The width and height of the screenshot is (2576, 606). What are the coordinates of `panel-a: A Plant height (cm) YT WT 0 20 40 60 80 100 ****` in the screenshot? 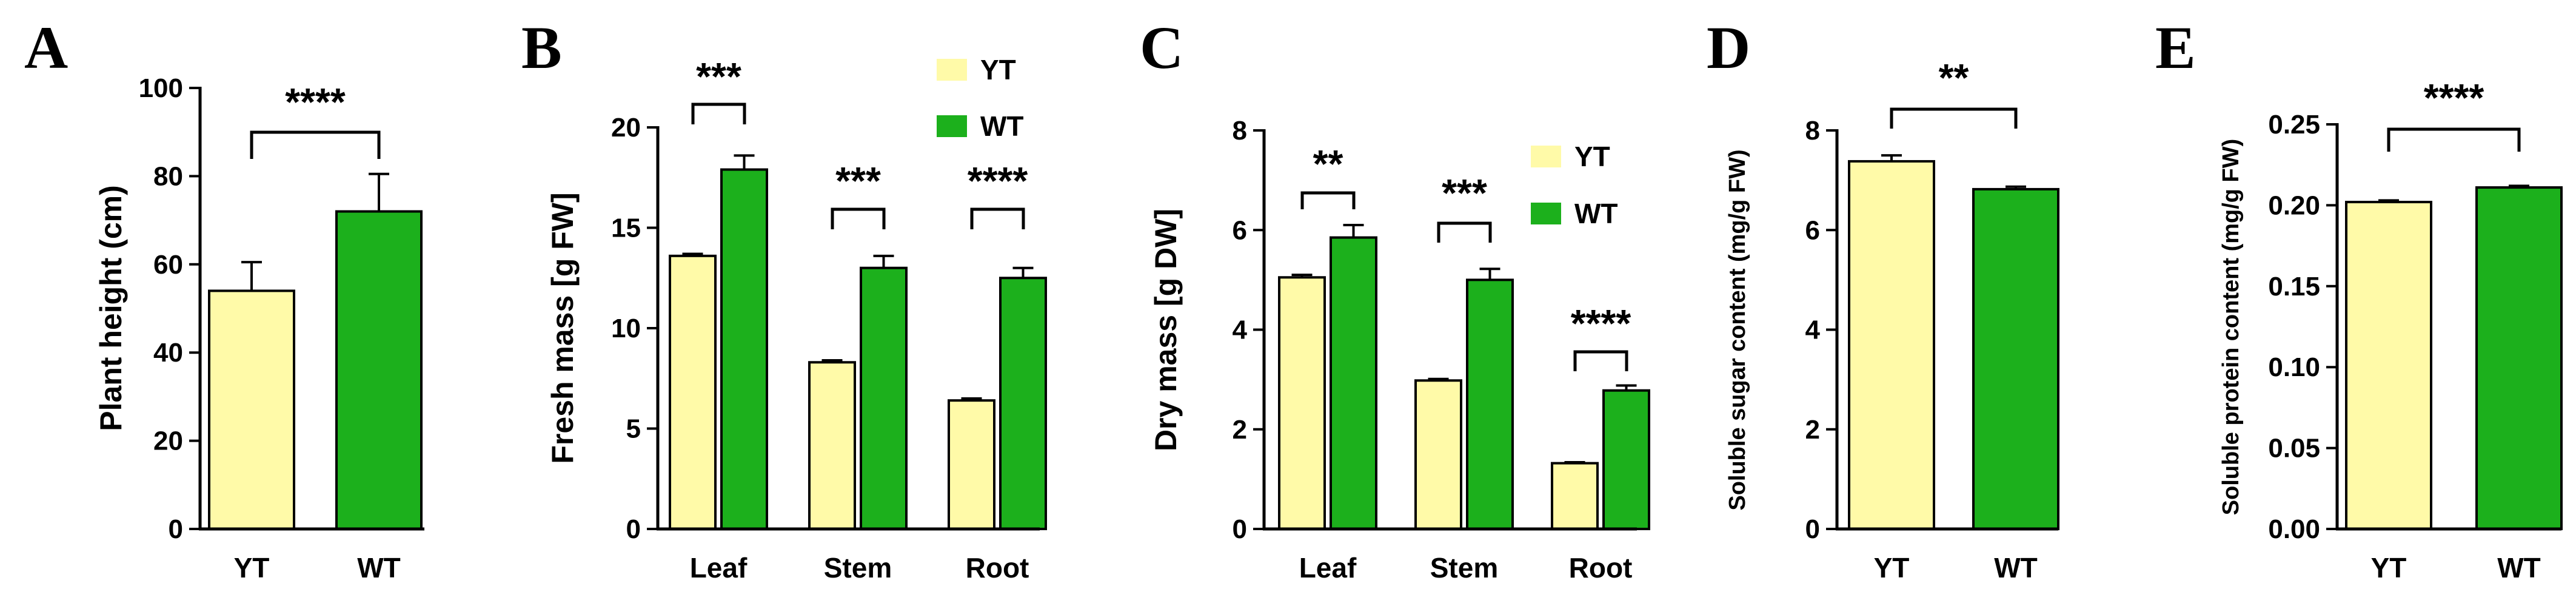 It's located at (224, 299).